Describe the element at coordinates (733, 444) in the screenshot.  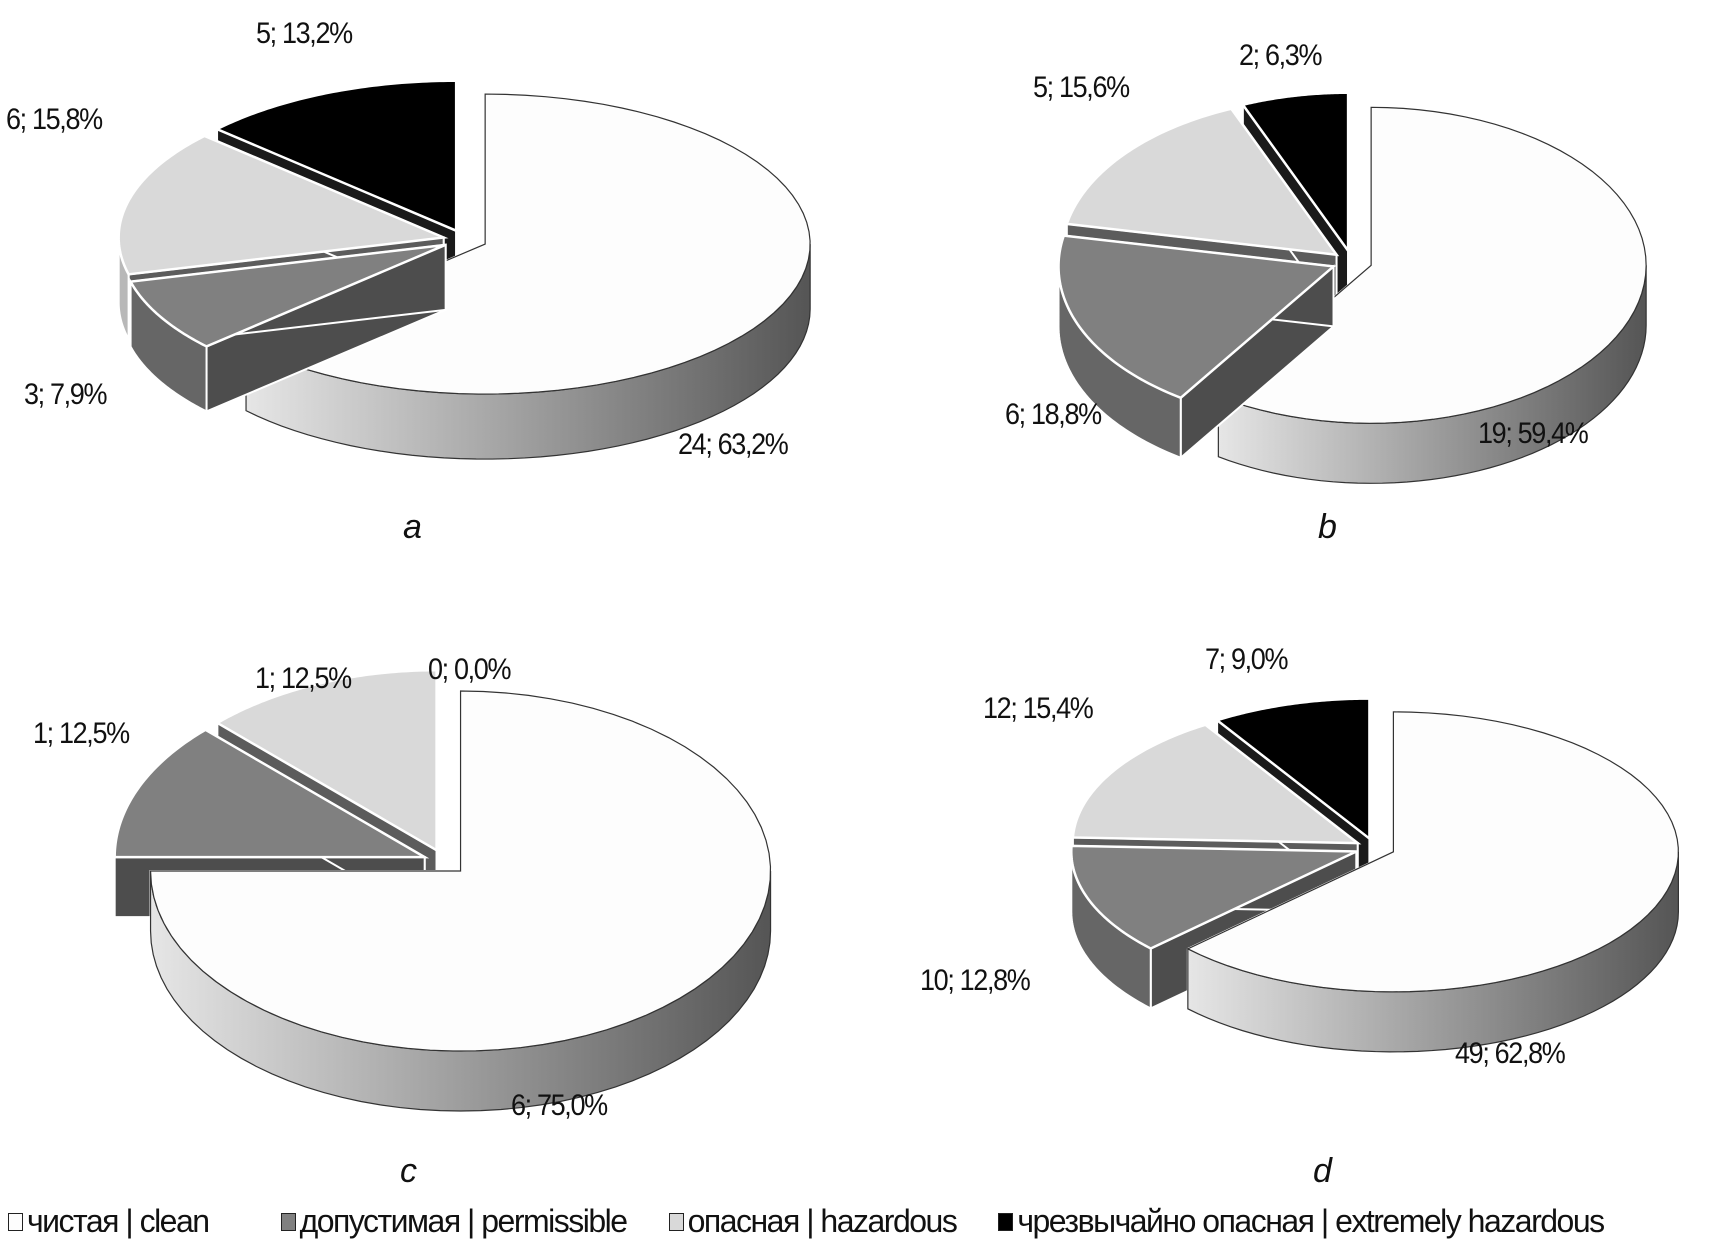
I see `data-label-a-clean: 24; 63,2%` at that location.